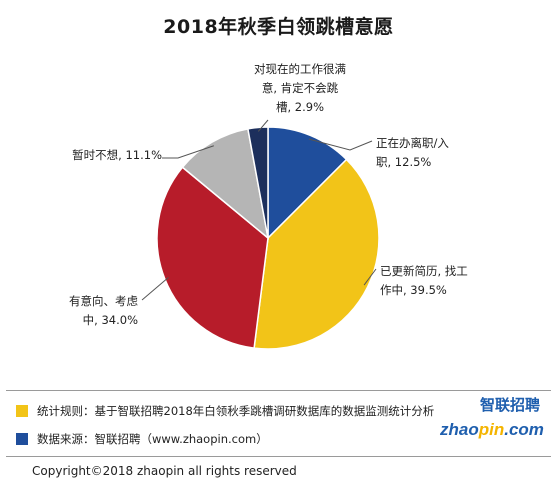  I want to click on logo-chinese-text: 智联招聘, so click(509, 405).